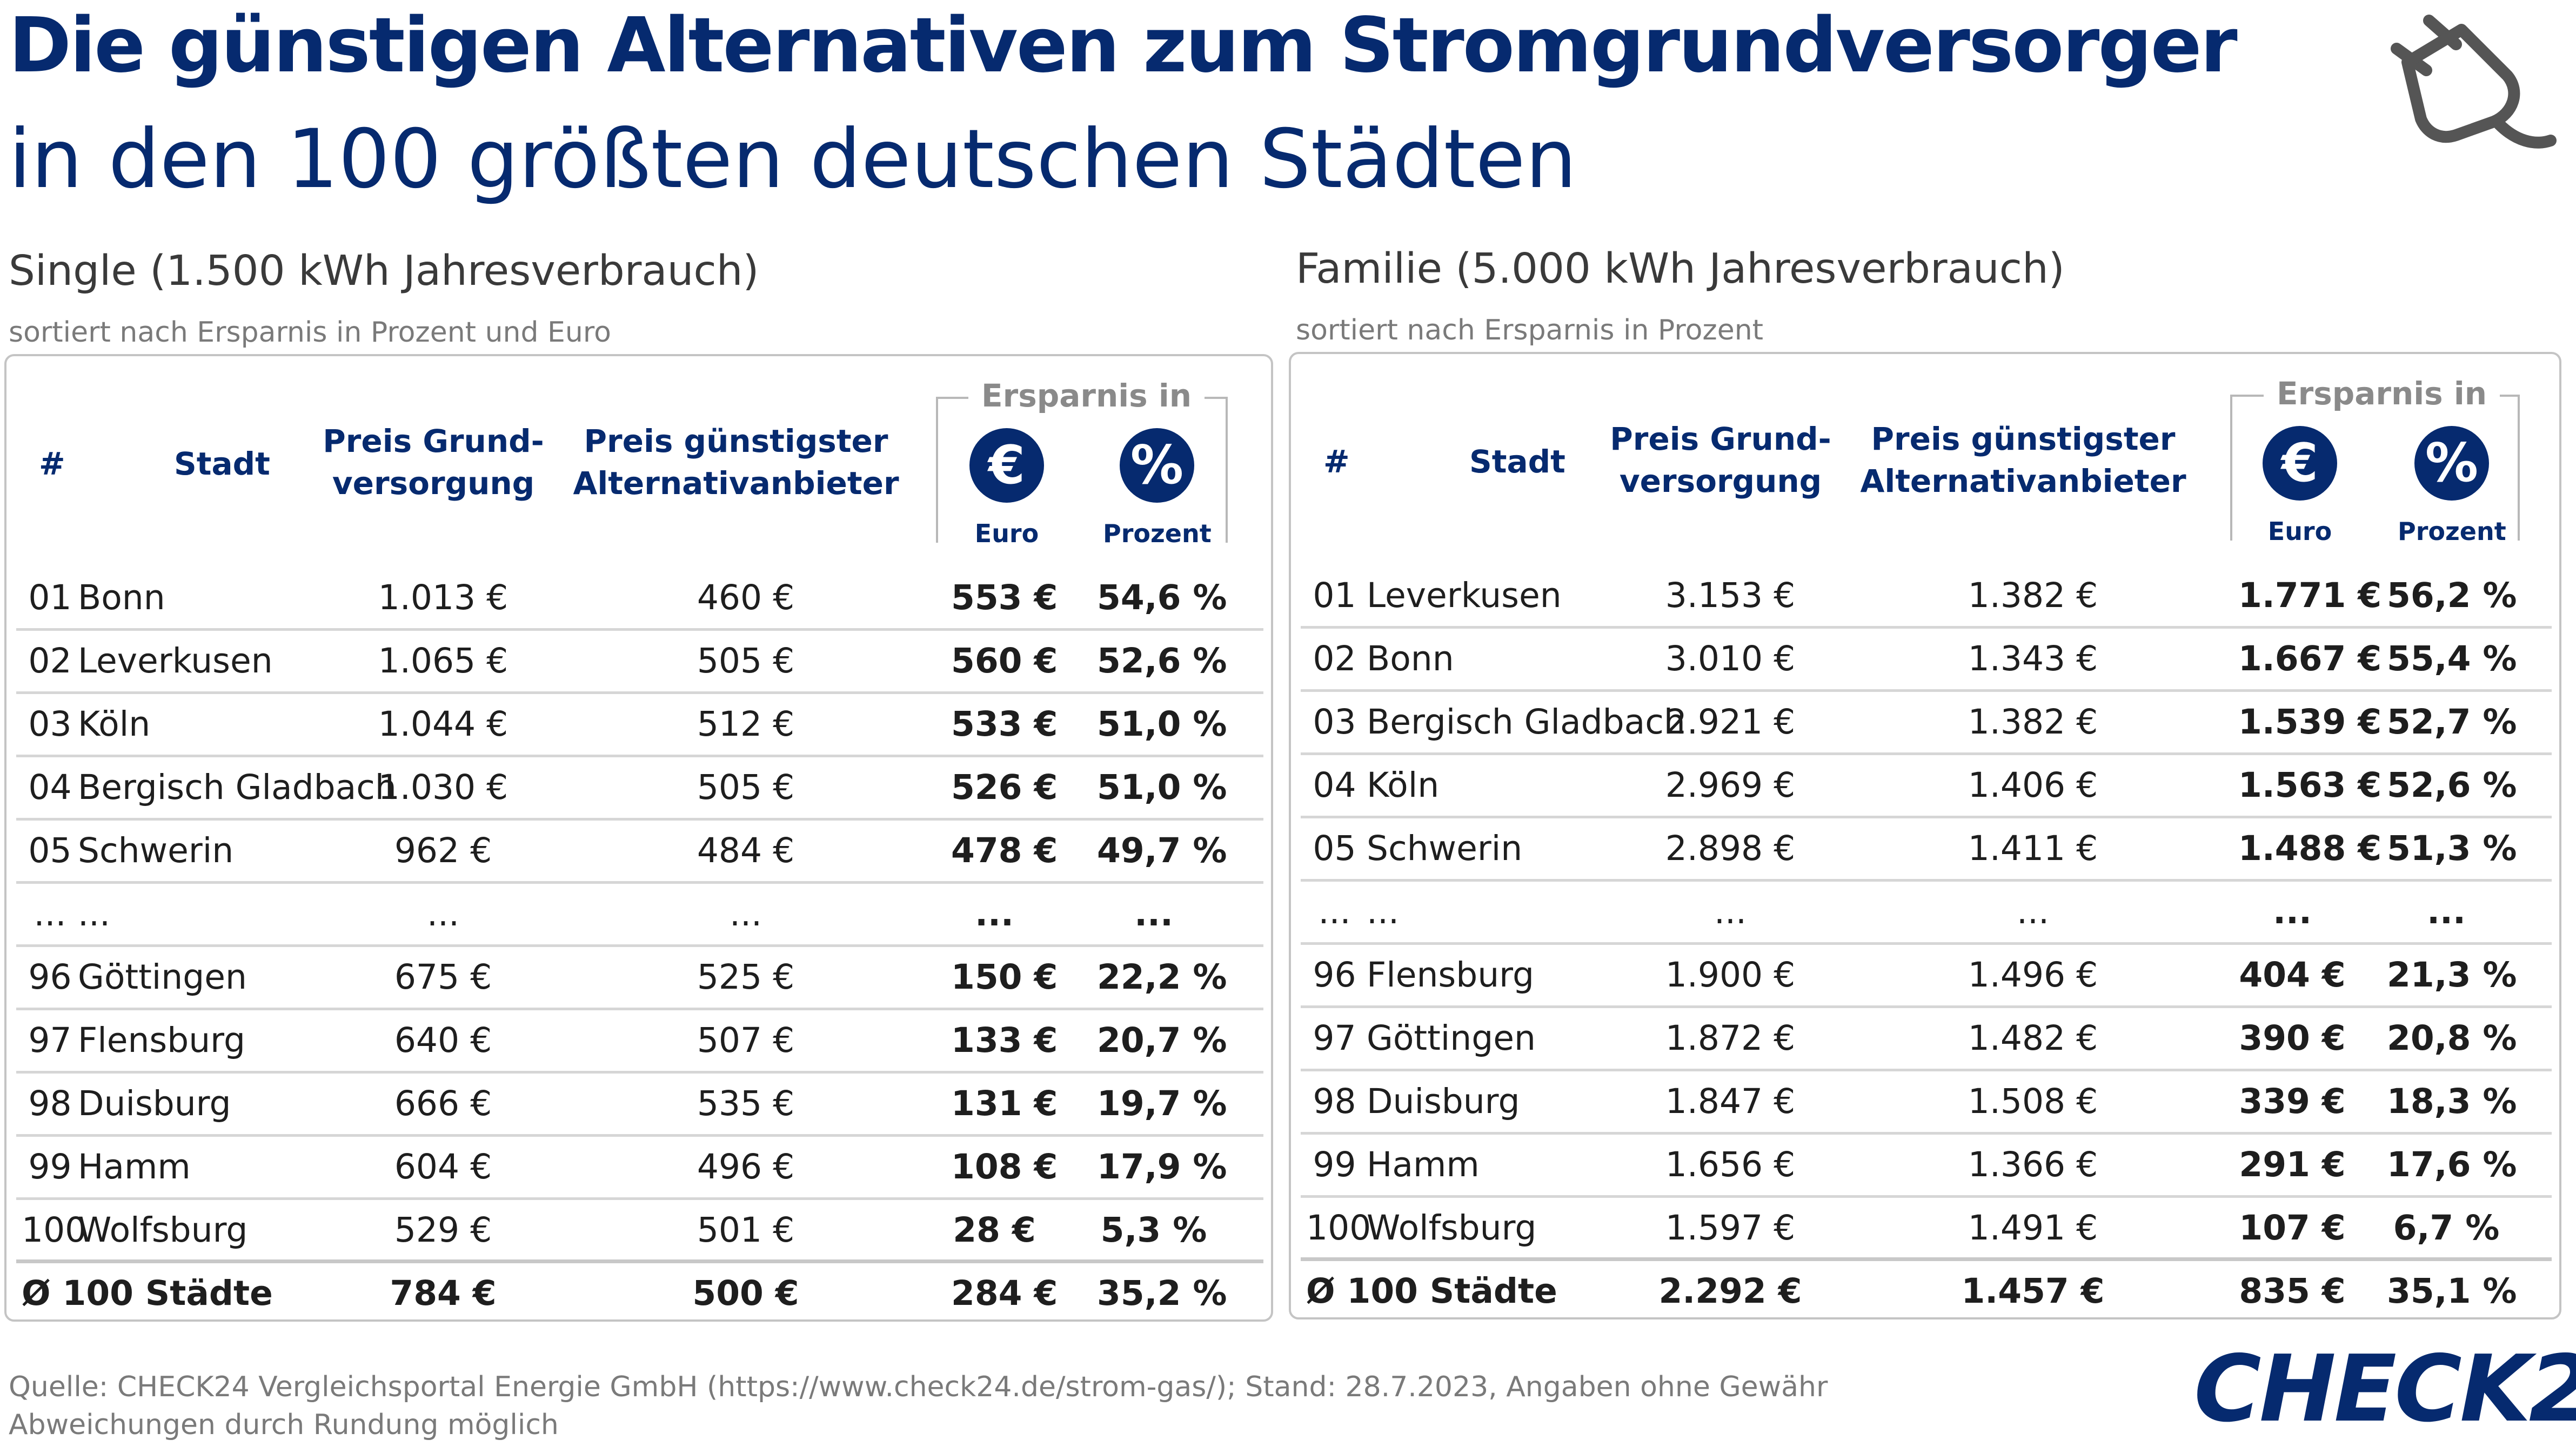 The width and height of the screenshot is (2576, 1453). What do you see at coordinates (1004, 1293) in the screenshot?
I see `savings-euro-cell: 284 €` at bounding box center [1004, 1293].